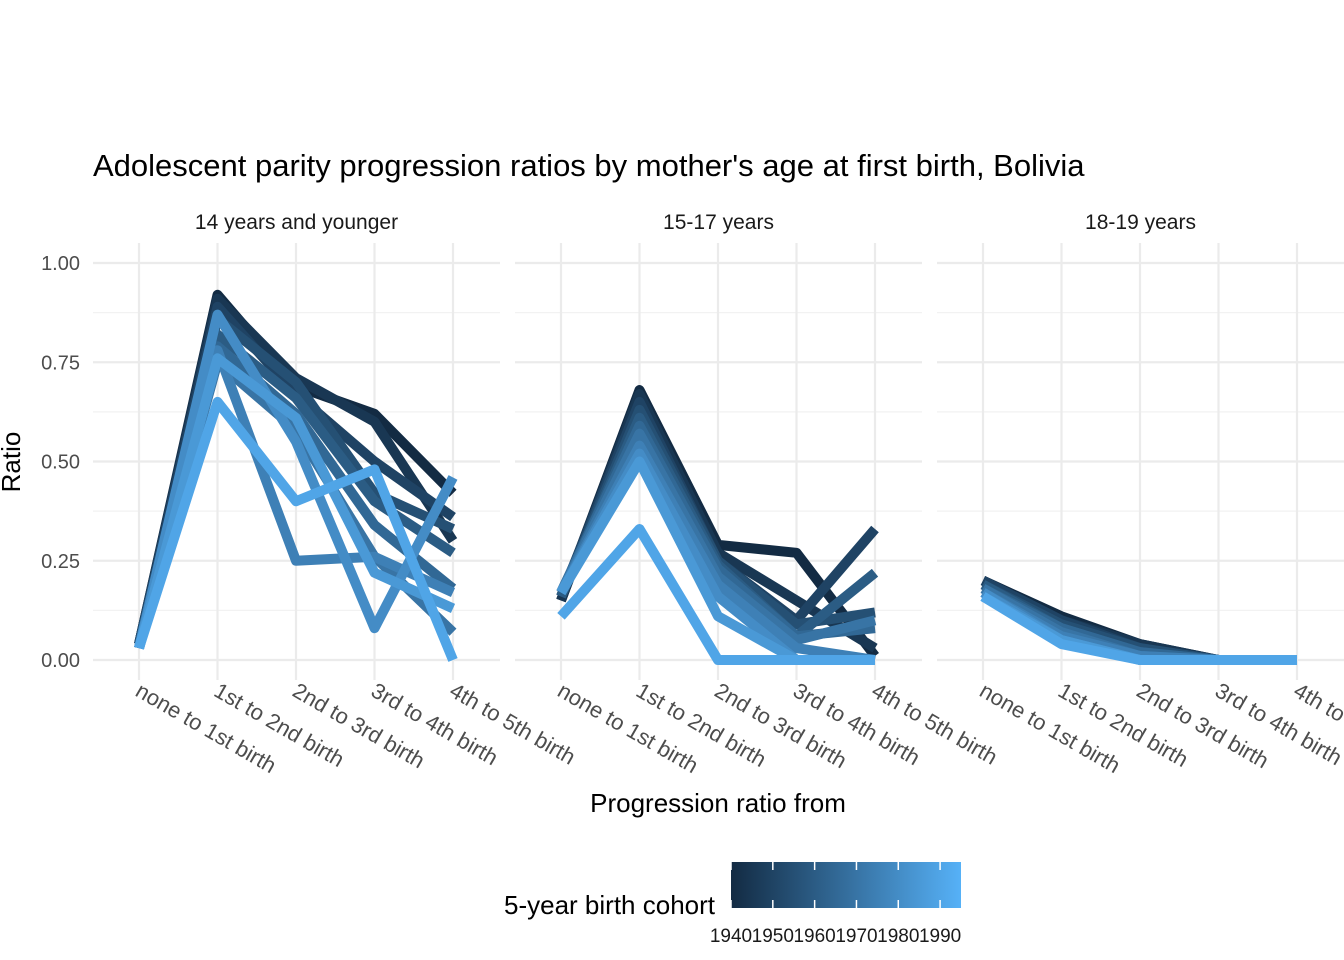  What do you see at coordinates (610, 905) in the screenshot?
I see `legend-title: 5-year birth cohort` at bounding box center [610, 905].